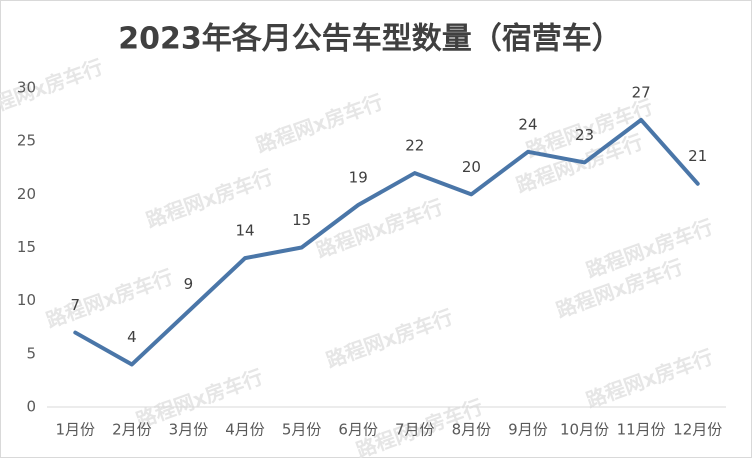 This screenshot has width=752, height=458. What do you see at coordinates (358, 177) in the screenshot?
I see `data-label: 19` at bounding box center [358, 177].